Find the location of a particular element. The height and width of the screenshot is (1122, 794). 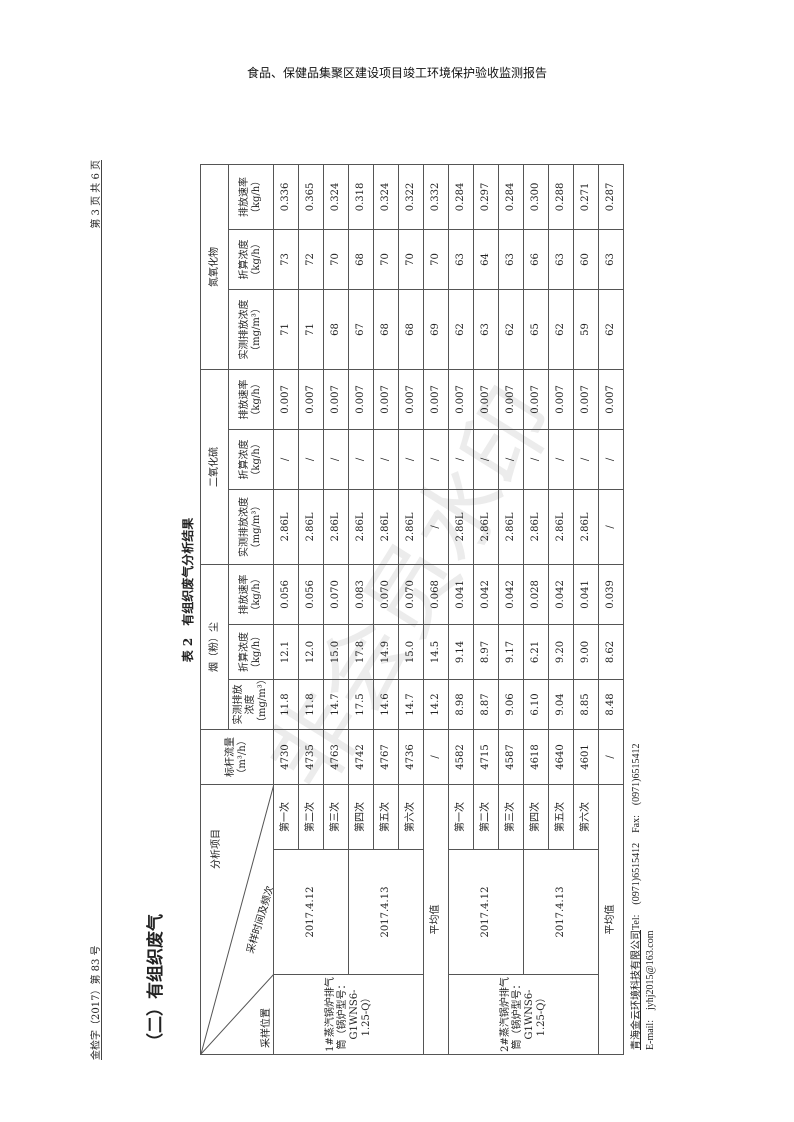

value-cell: 59 is located at coordinates (586, 329).